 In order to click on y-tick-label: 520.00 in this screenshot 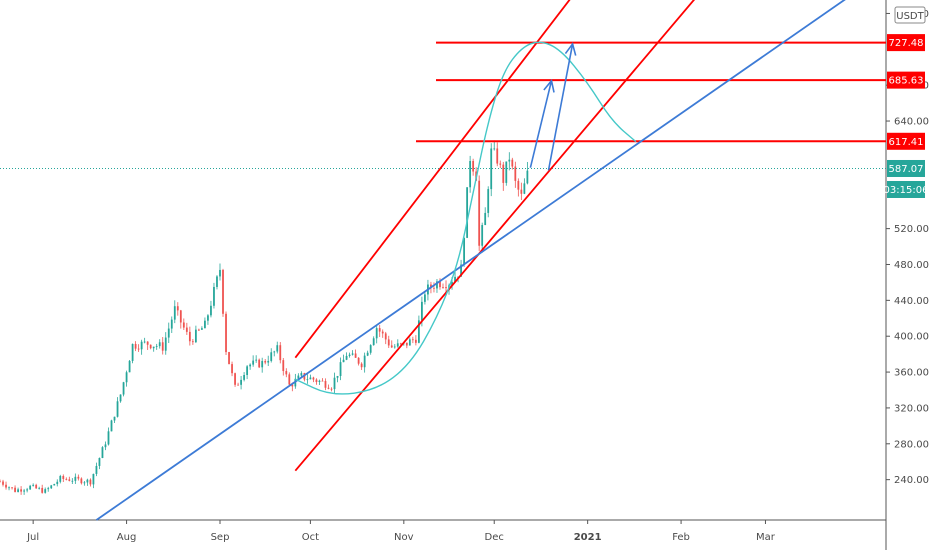, I will do `click(911, 229)`.